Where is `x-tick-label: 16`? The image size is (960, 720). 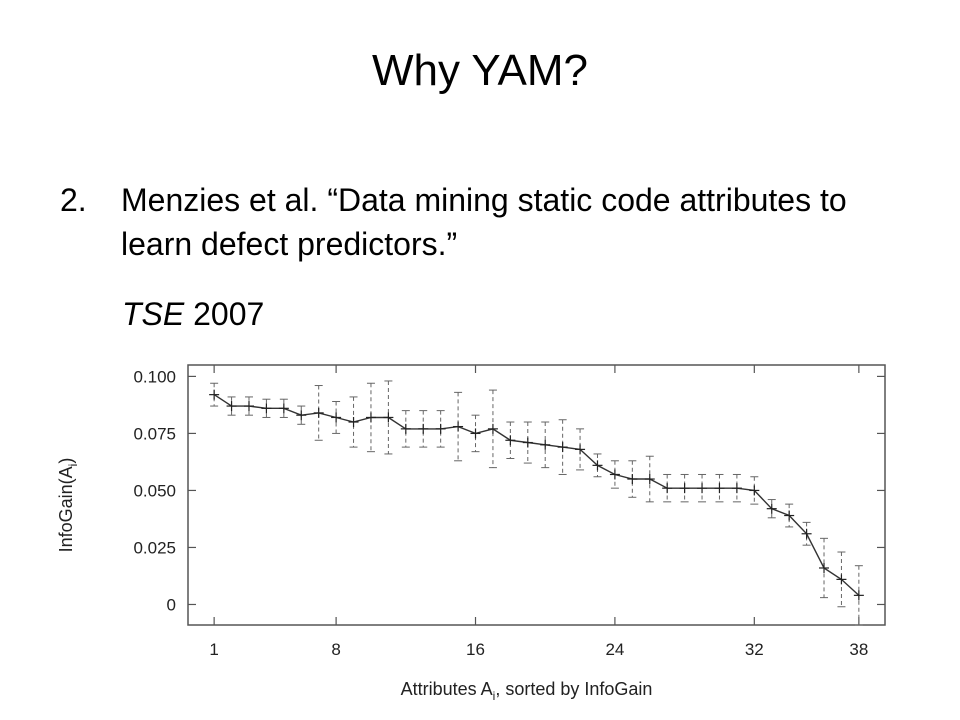
x-tick-label: 16 is located at coordinates (475, 649).